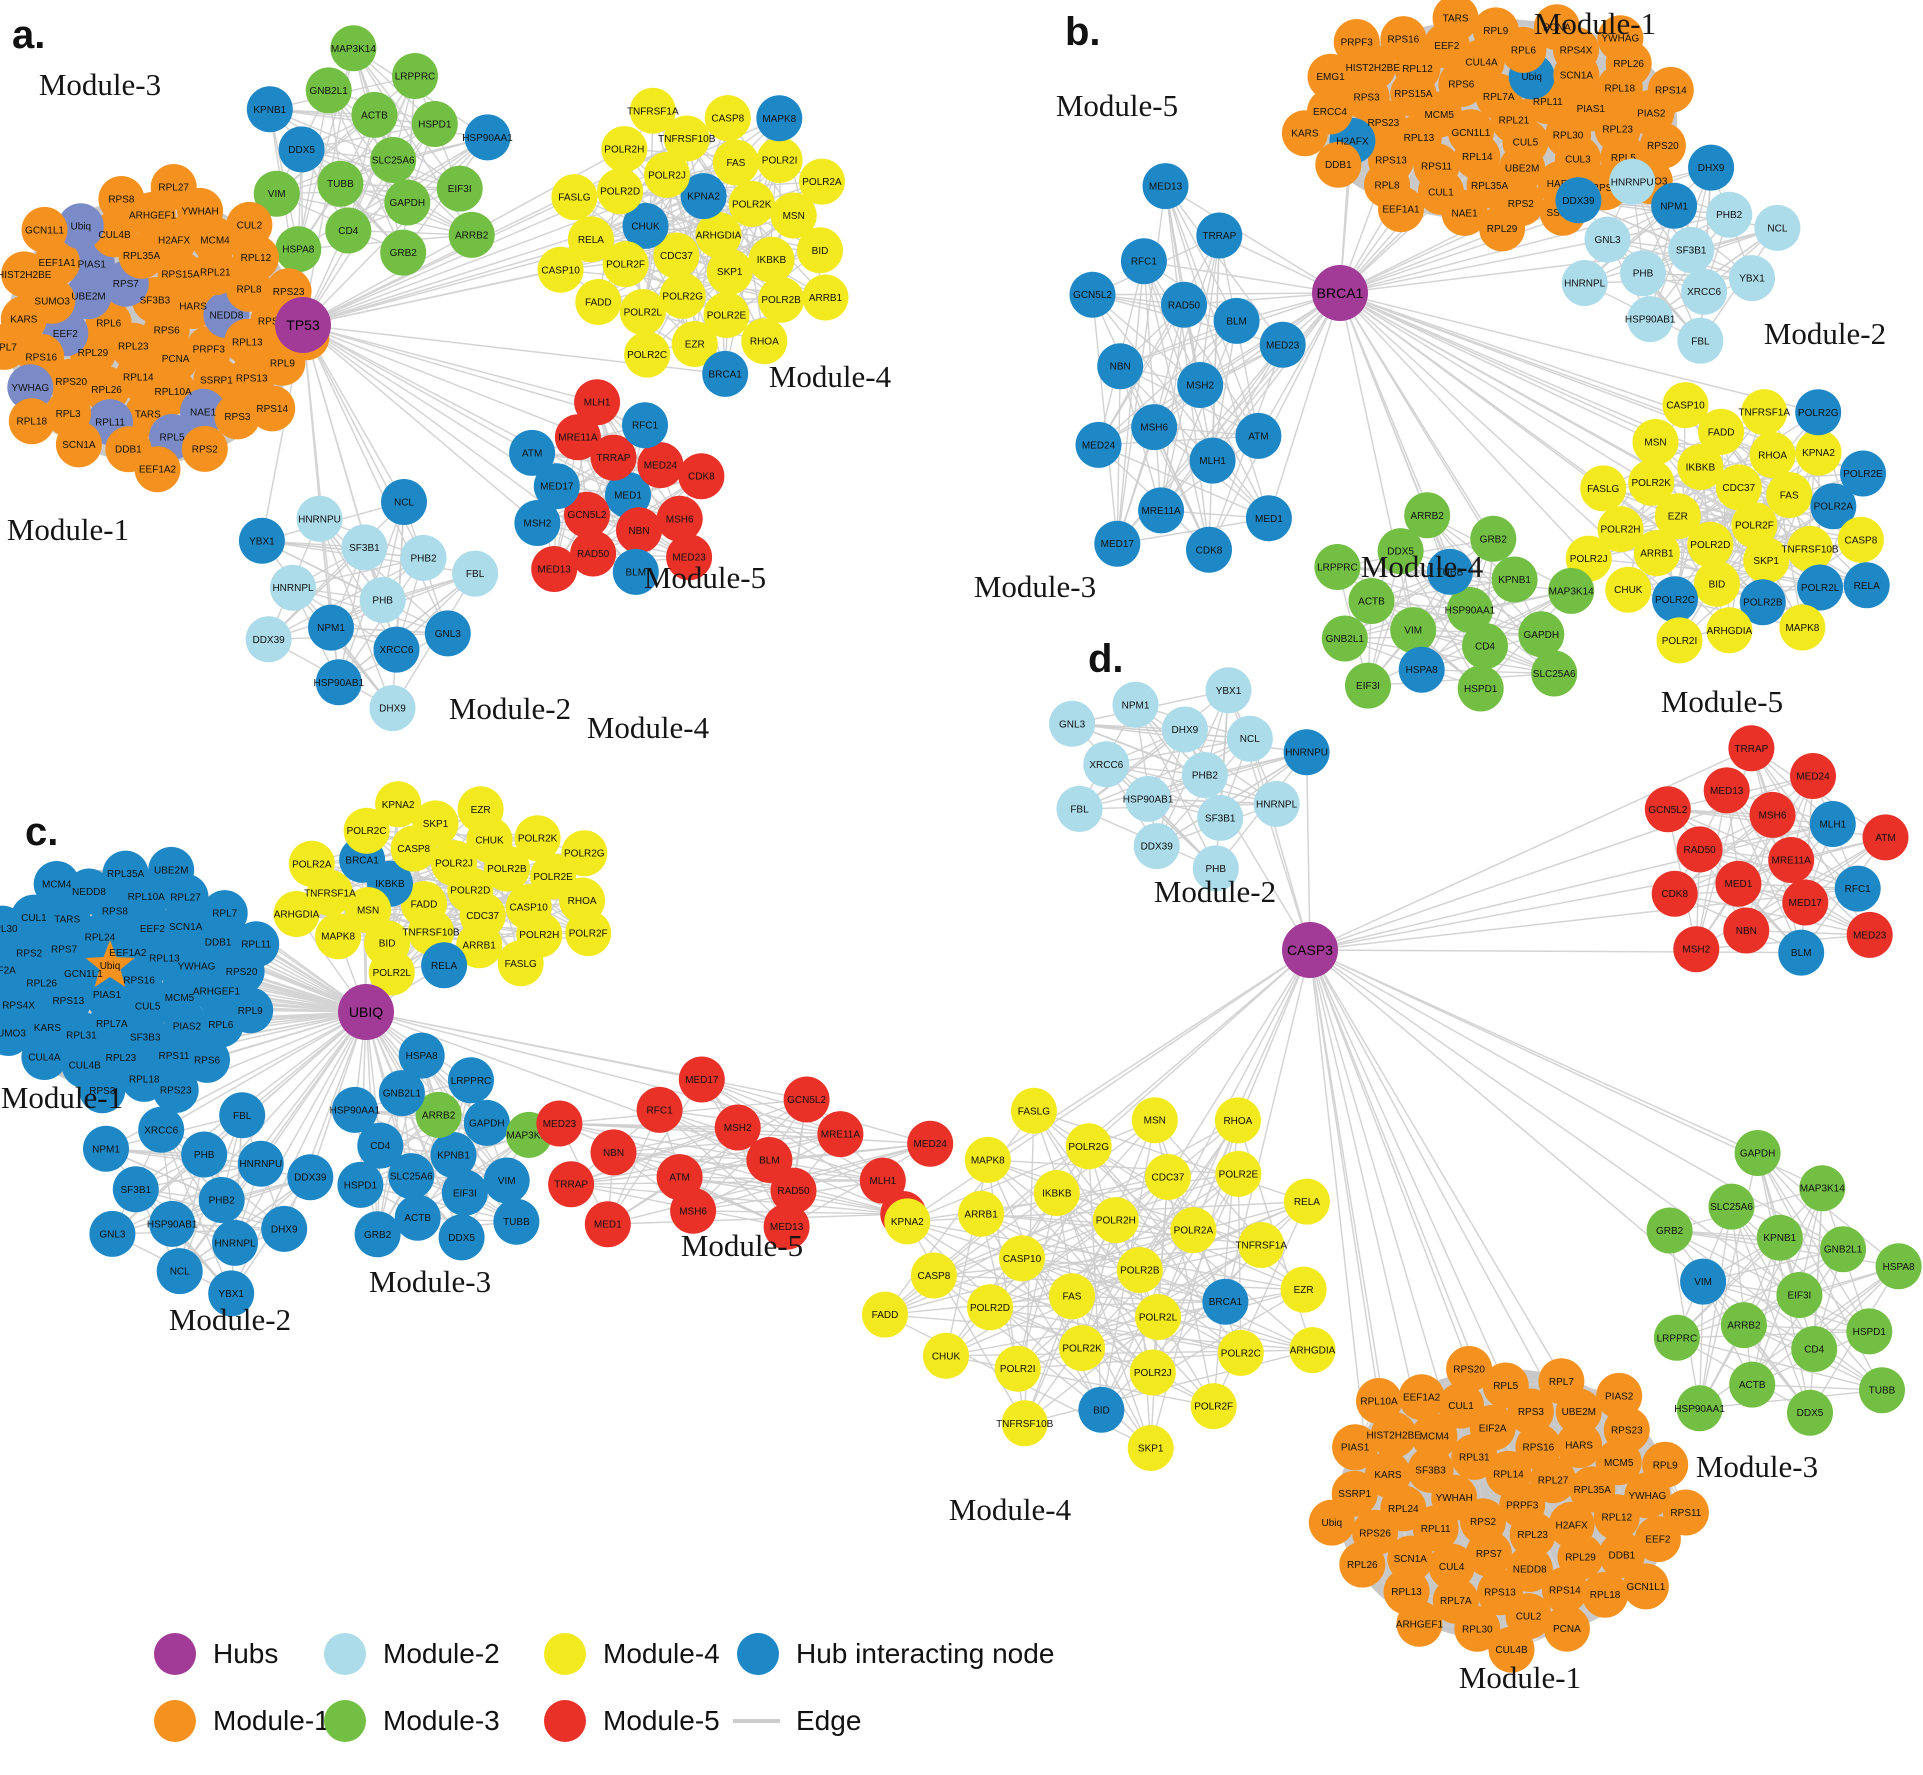 The image size is (1923, 1775). Describe the element at coordinates (1212, 460) in the screenshot. I see `node-MLH1` at that location.